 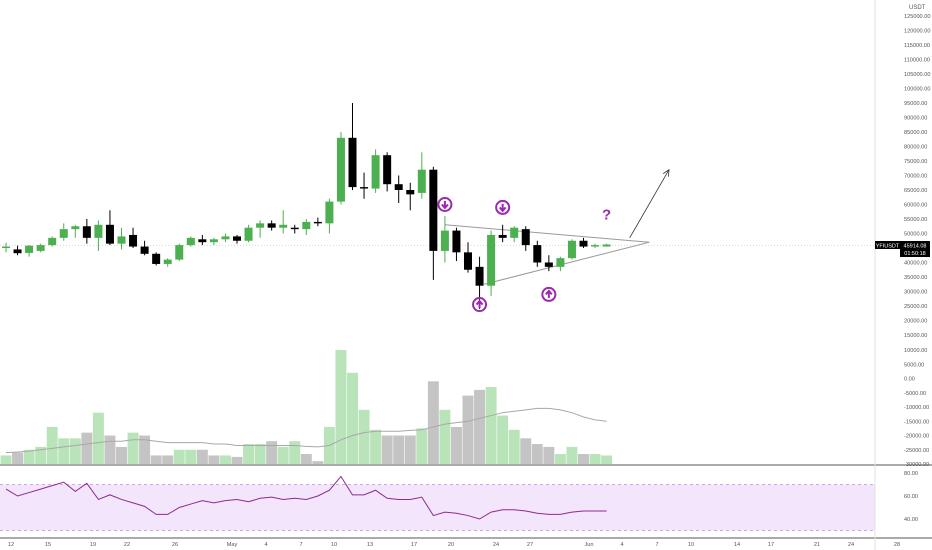 What do you see at coordinates (656, 545) in the screenshot?
I see `time-axis-label: 7` at bounding box center [656, 545].